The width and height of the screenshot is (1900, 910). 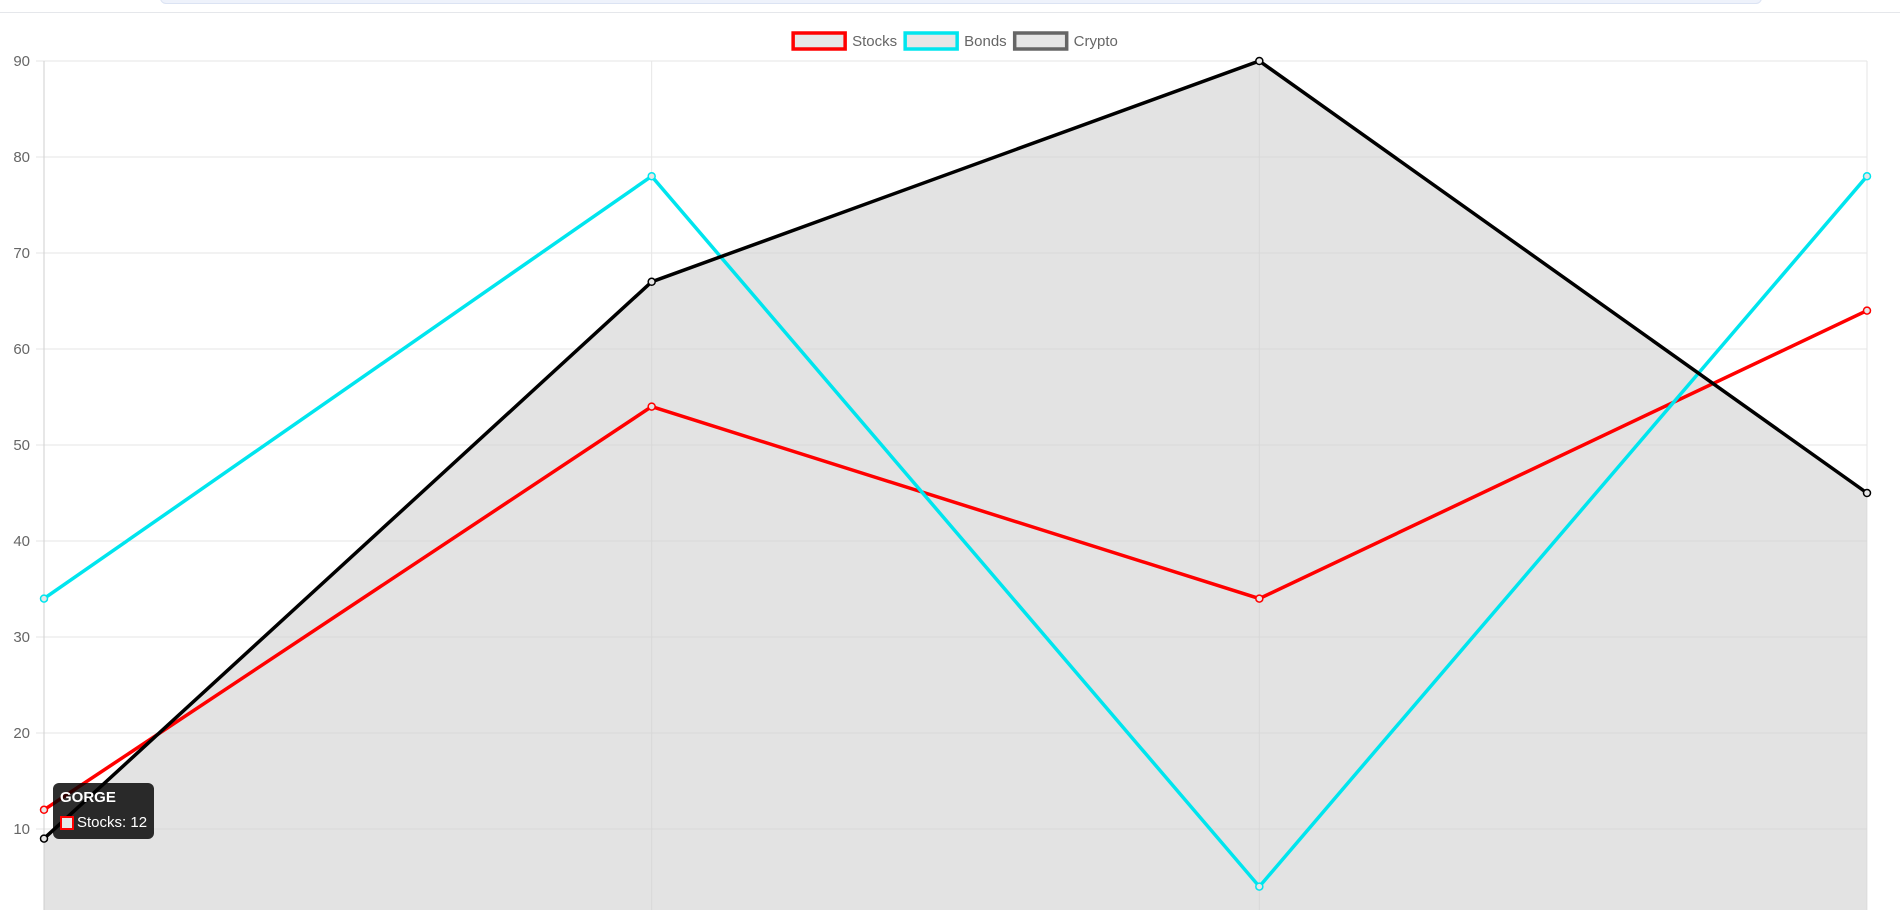 What do you see at coordinates (931, 41) in the screenshot?
I see `legend-swatch-bonds` at bounding box center [931, 41].